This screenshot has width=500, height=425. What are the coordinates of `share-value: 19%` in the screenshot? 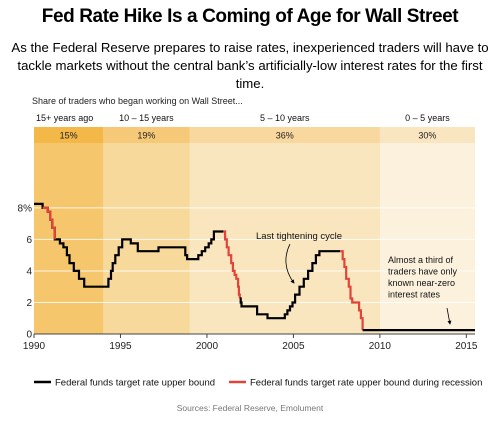 It's located at (146, 136).